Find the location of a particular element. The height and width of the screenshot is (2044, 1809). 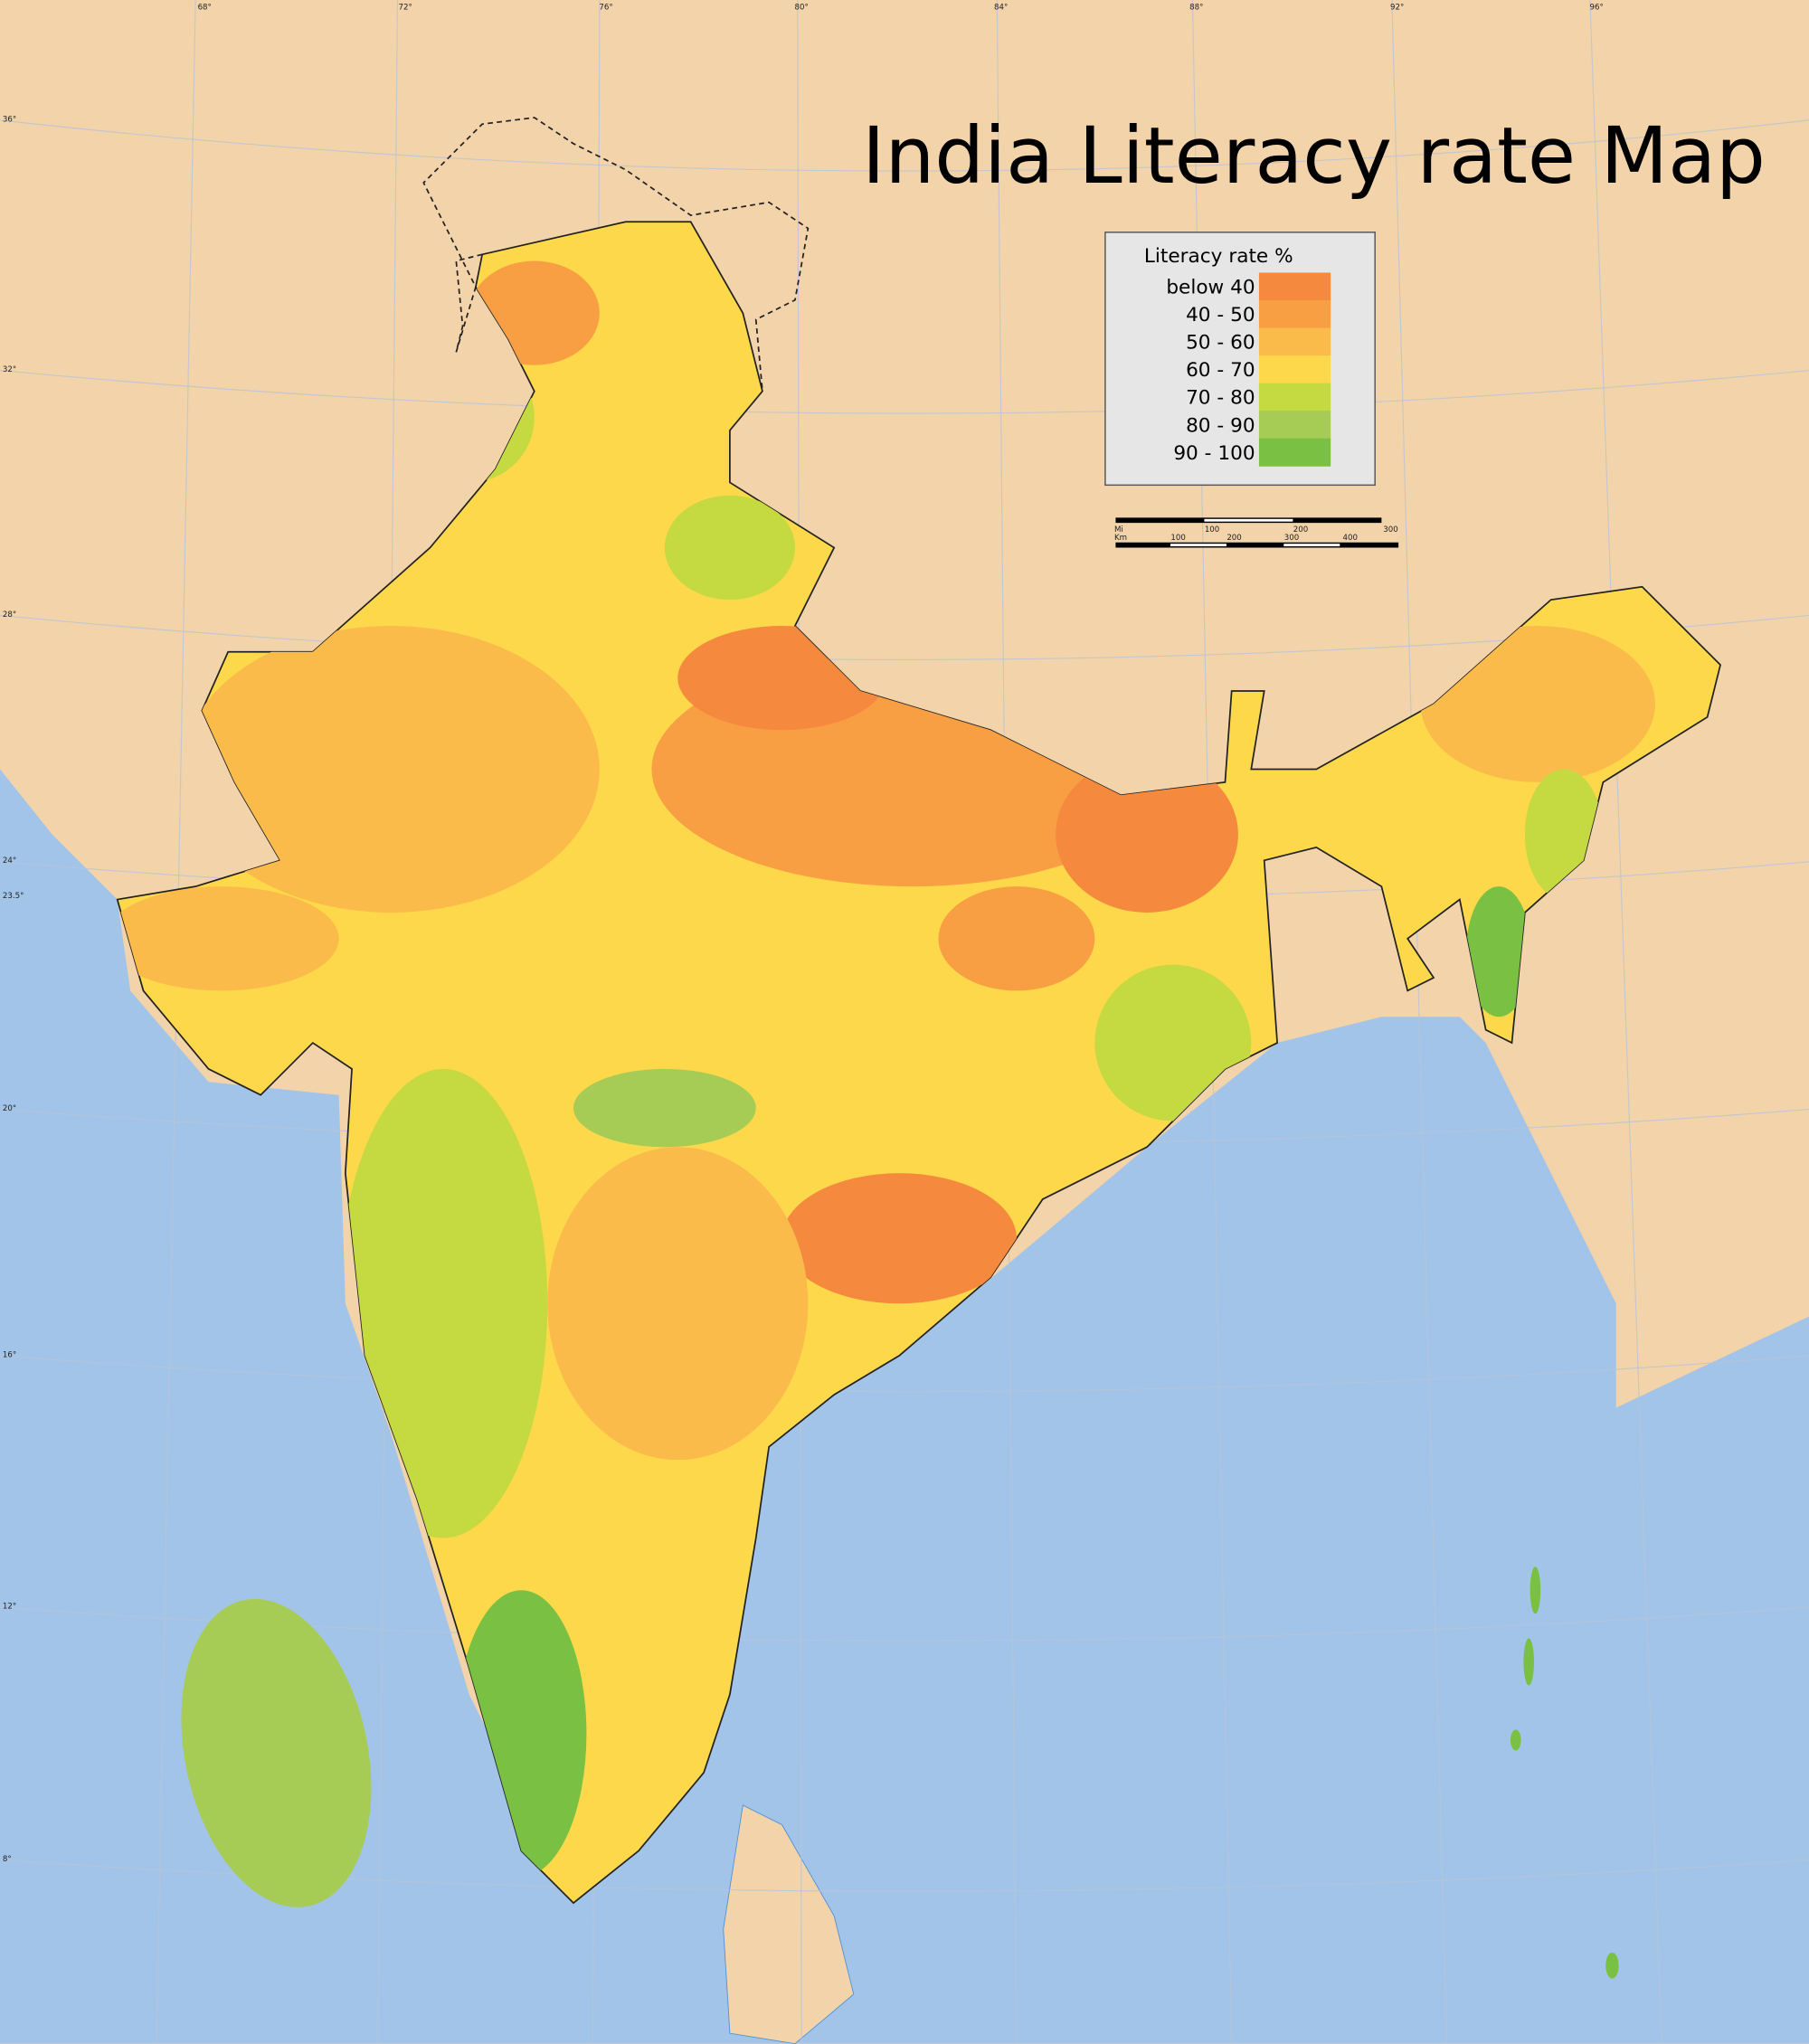

latitude-label: 32° is located at coordinates (9, 370).